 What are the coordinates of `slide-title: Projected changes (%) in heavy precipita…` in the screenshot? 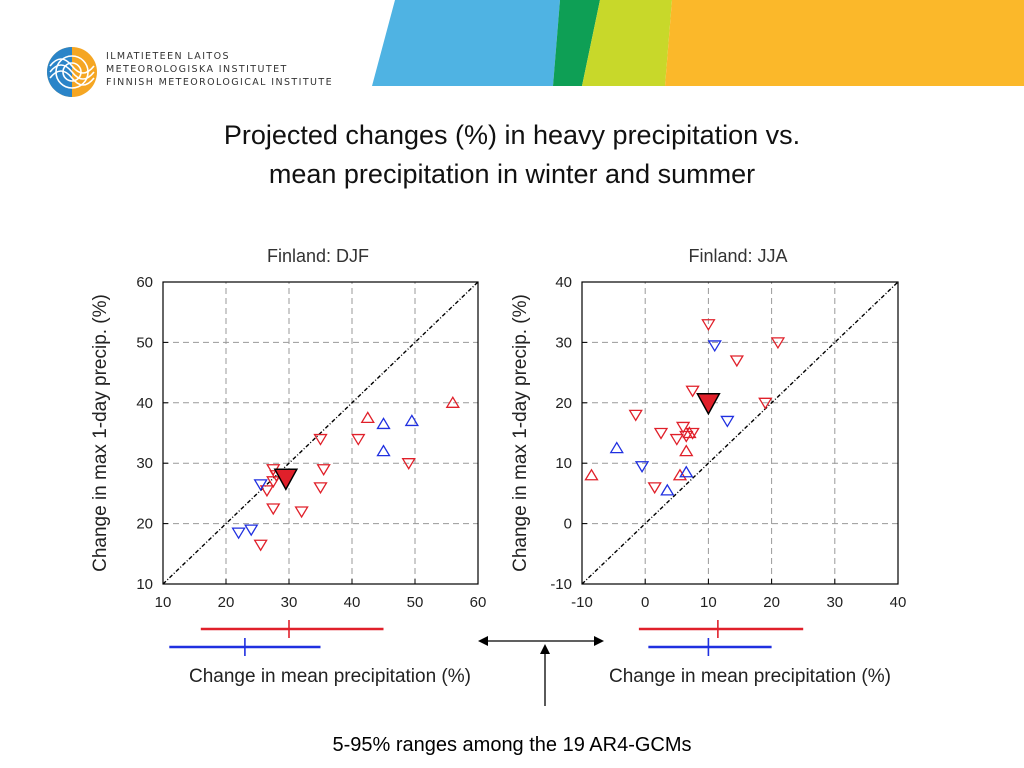 It's located at (512, 155).